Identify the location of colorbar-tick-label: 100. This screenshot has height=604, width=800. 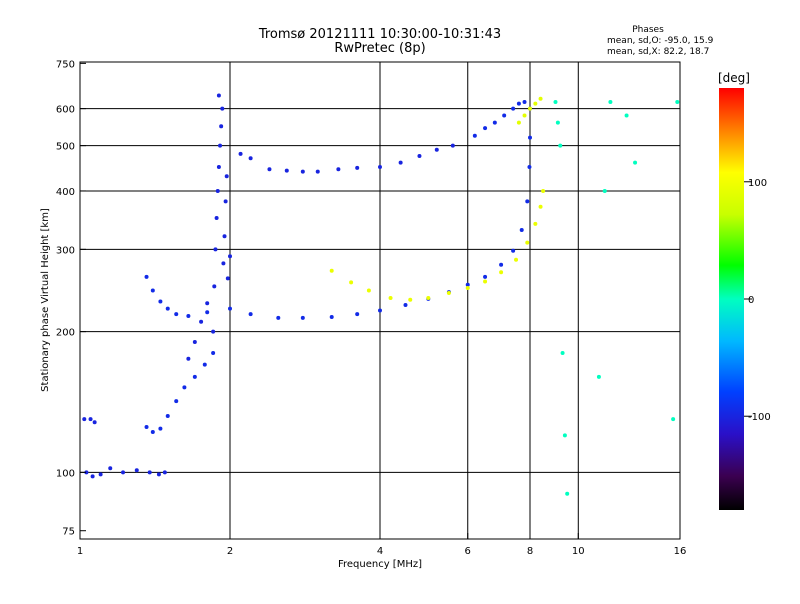
(757, 183).